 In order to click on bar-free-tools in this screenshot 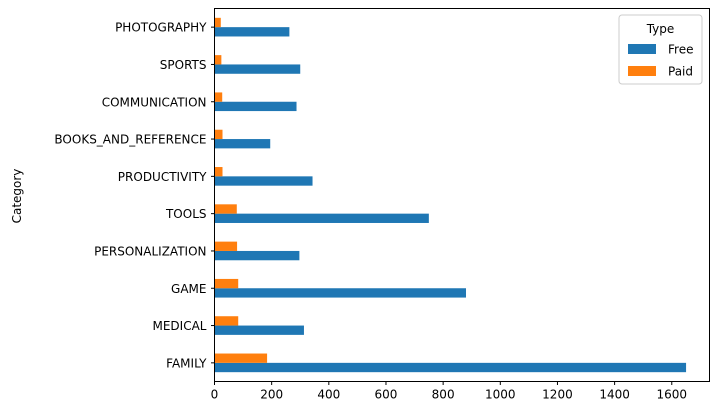, I will do `click(321, 218)`.